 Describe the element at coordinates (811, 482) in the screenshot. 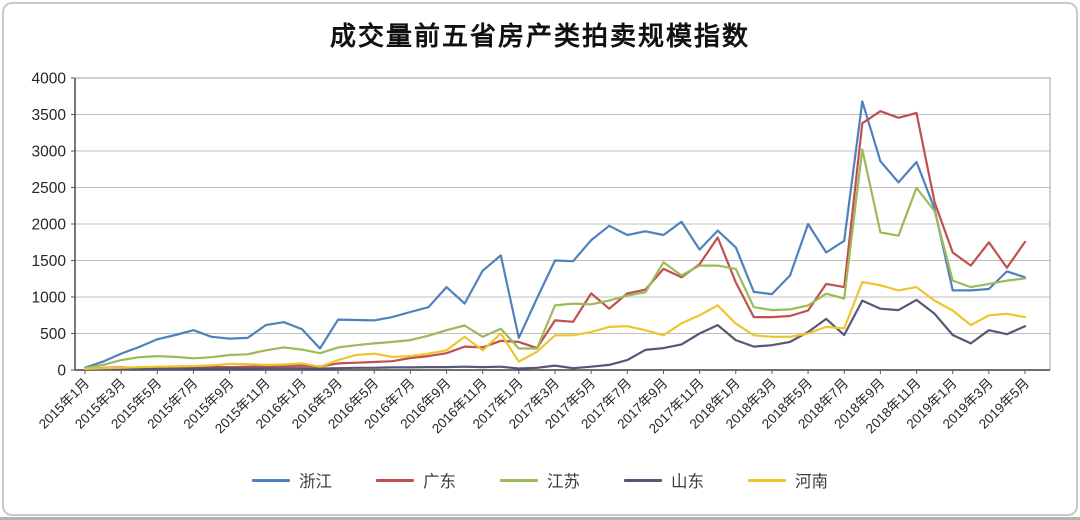

I see `legend-label-henan: 河南` at that location.